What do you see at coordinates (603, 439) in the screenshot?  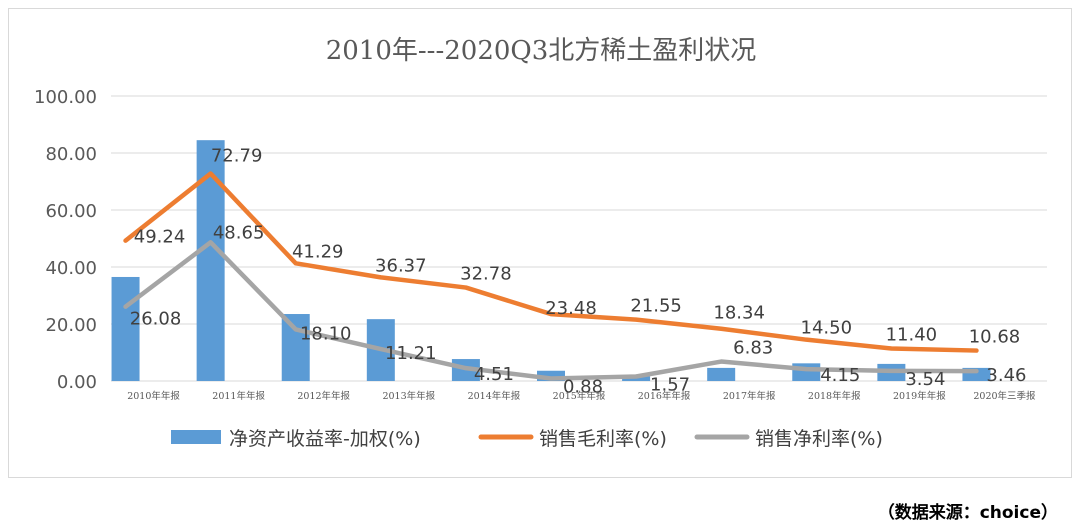 I see `legend-label: 销售毛利率(%)` at bounding box center [603, 439].